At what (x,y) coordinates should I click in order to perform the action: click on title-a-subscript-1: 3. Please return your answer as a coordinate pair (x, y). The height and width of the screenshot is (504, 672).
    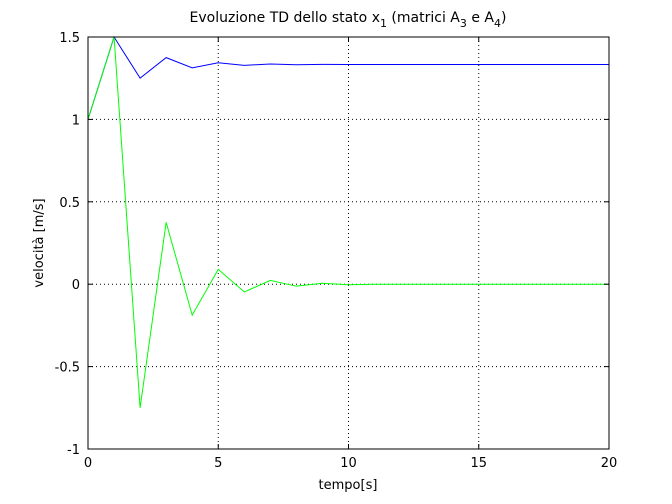
    Looking at the image, I should click on (463, 23).